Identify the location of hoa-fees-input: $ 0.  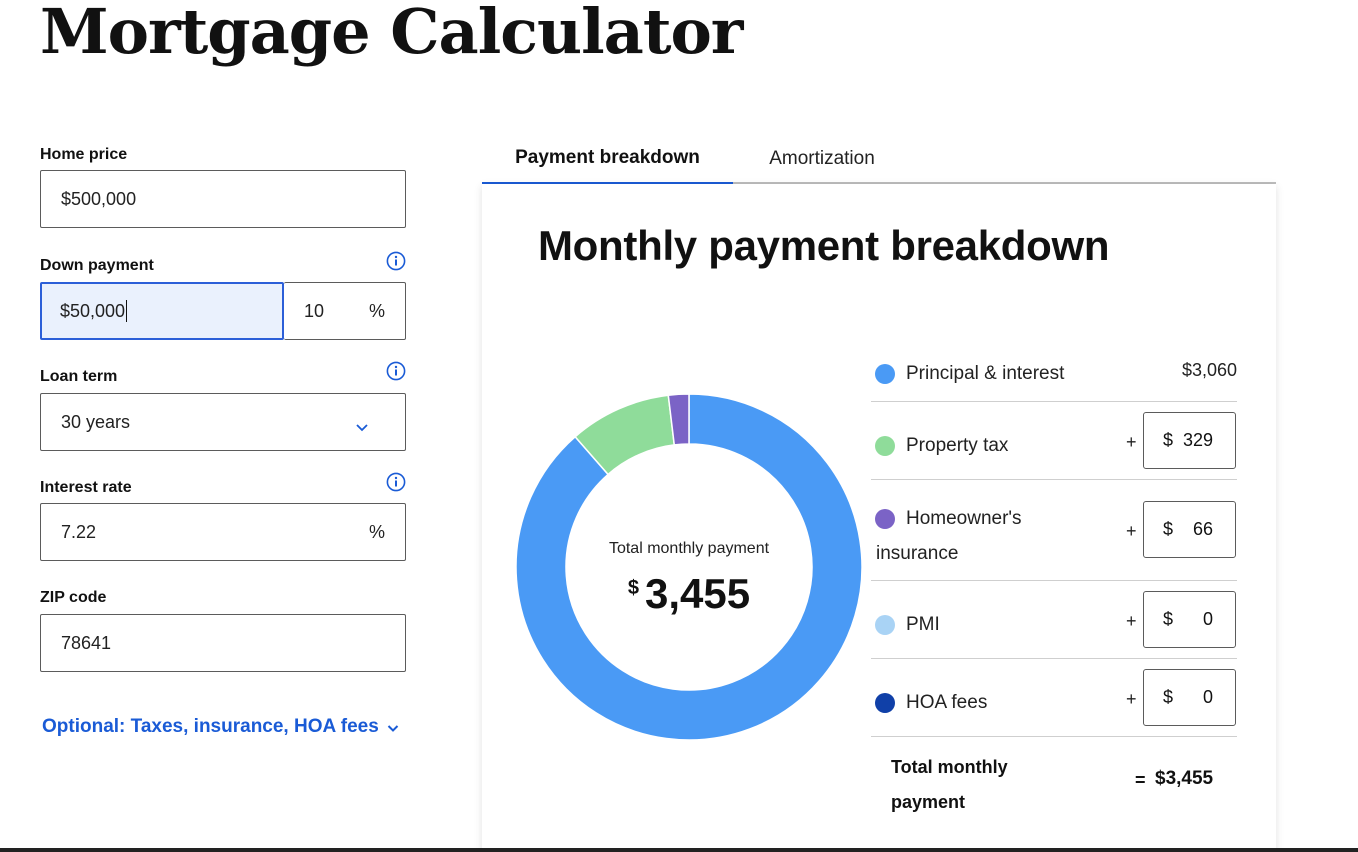
(1189, 697).